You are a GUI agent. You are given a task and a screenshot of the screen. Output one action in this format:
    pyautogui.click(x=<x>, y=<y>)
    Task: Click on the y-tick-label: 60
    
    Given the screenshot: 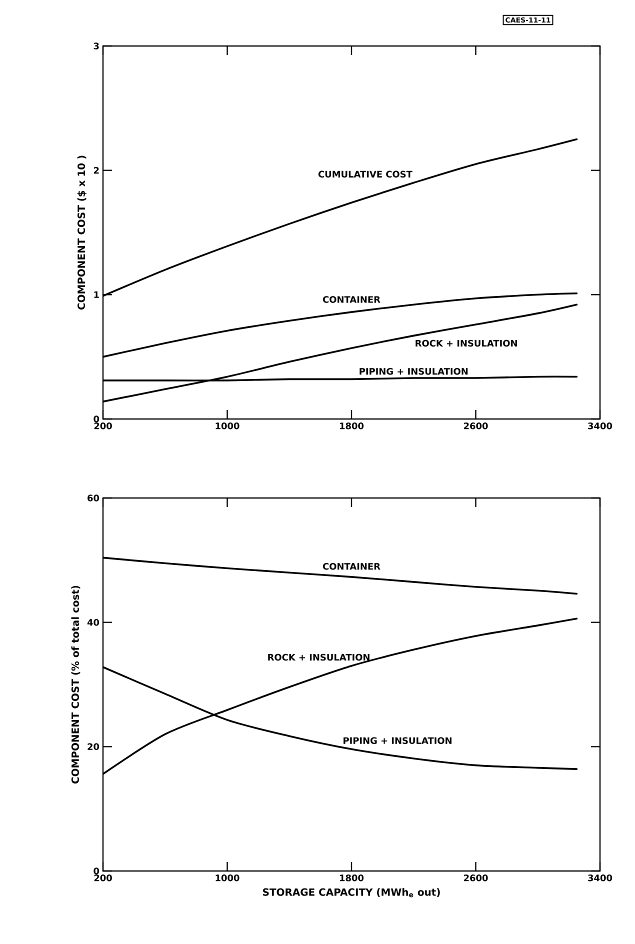 What is the action you would take?
    pyautogui.click(x=94, y=498)
    